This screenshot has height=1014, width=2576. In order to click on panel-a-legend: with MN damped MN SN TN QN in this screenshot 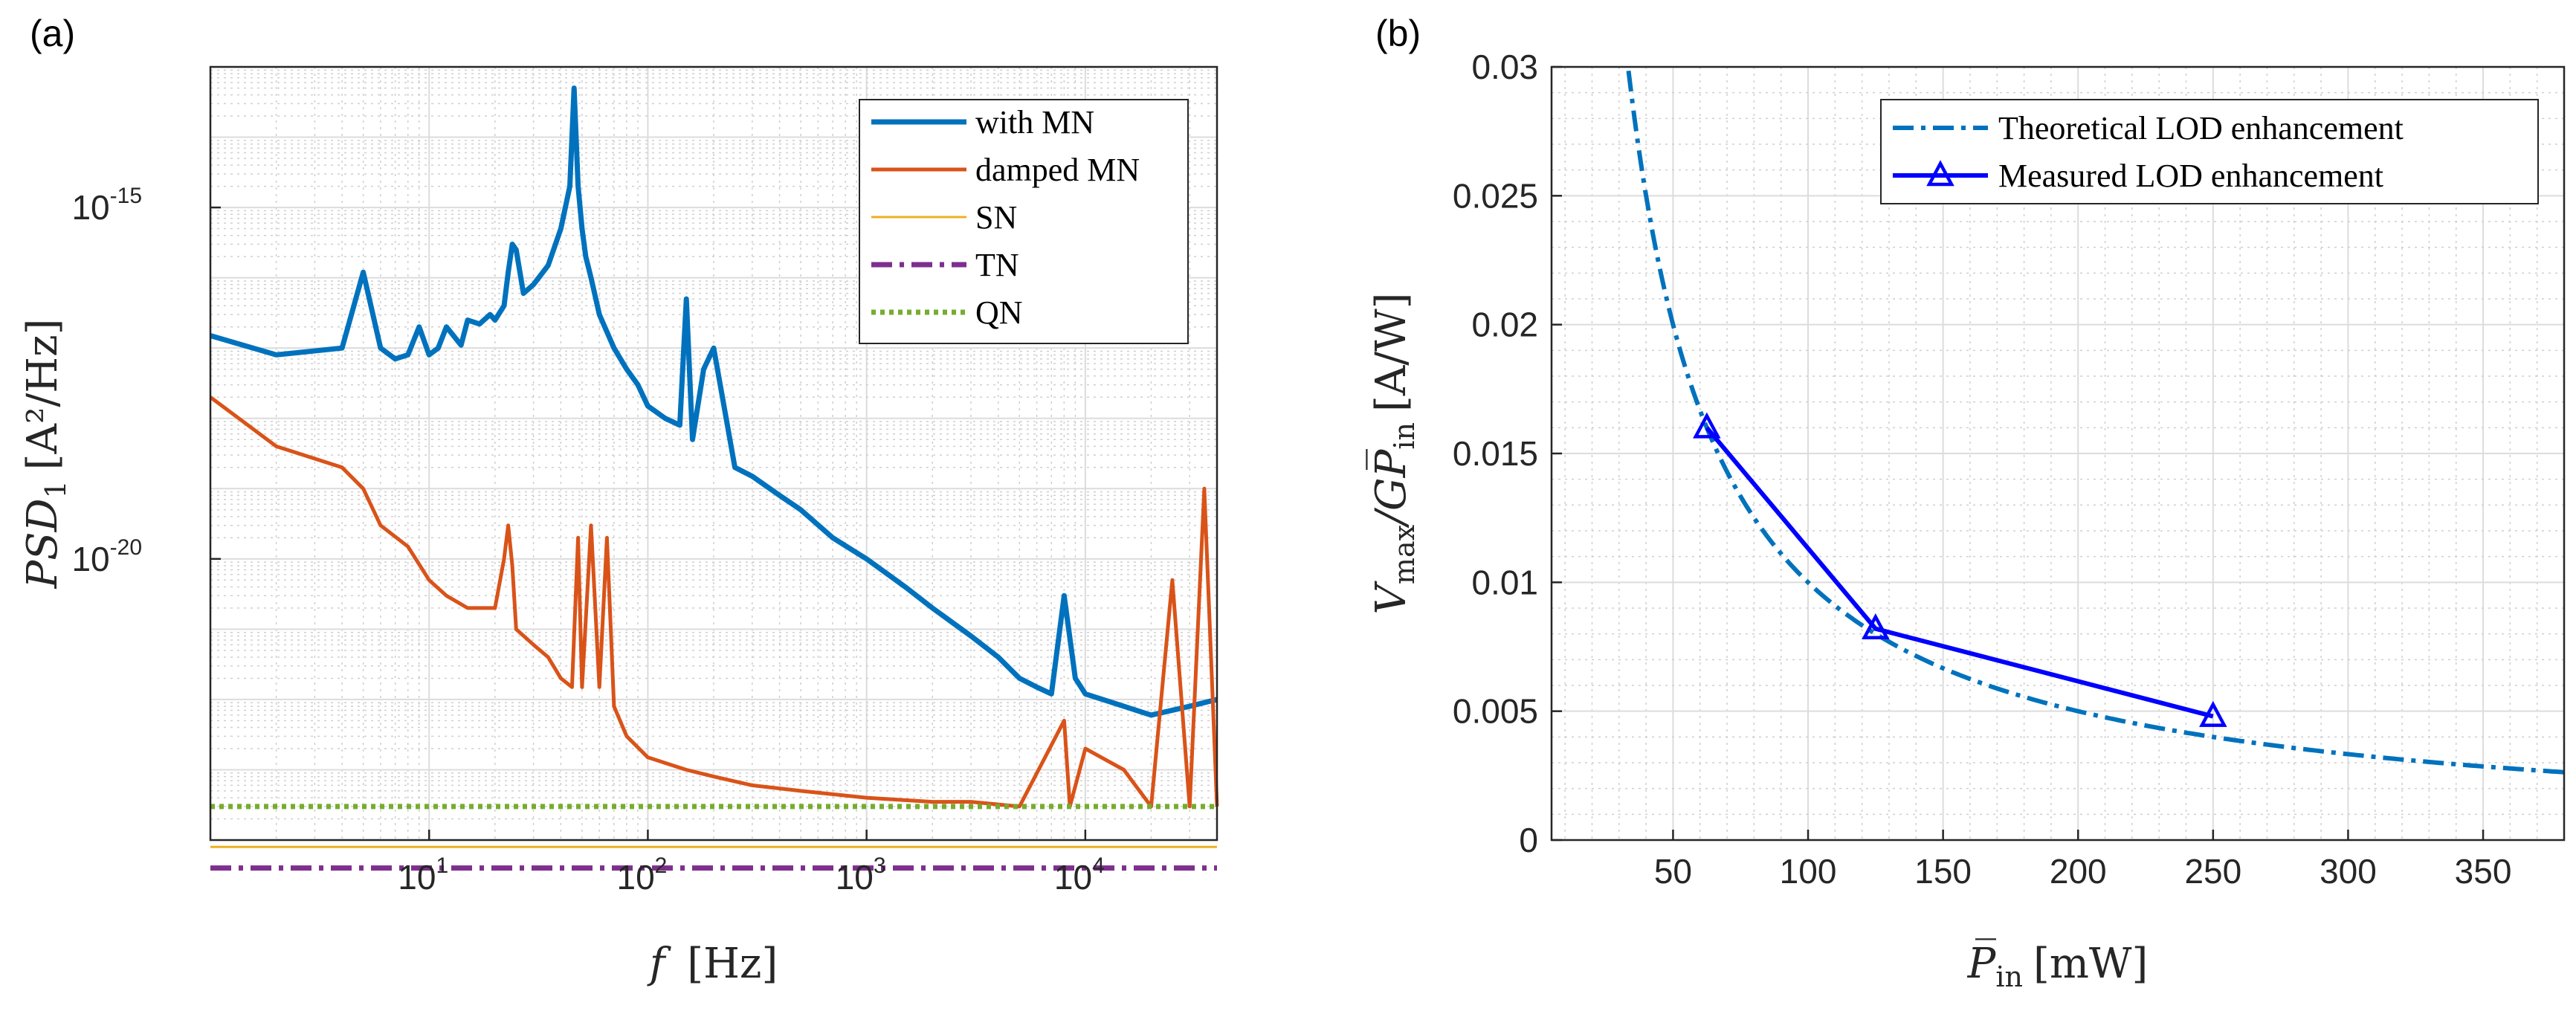, I will do `click(1024, 222)`.